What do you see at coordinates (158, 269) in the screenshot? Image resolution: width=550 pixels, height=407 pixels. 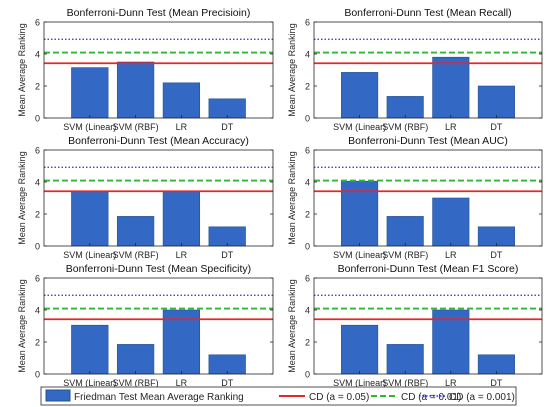 I see `chart-title: Bonferroni-Dunn Test (Mean Specificity)` at bounding box center [158, 269].